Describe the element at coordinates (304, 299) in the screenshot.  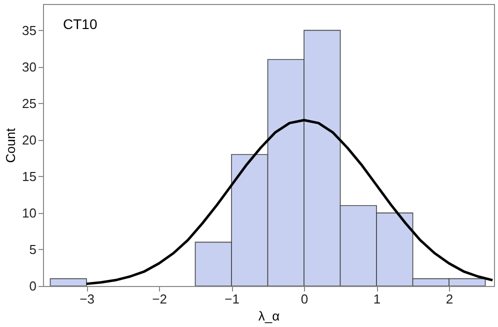
I see `x-tick-label: 0` at that location.